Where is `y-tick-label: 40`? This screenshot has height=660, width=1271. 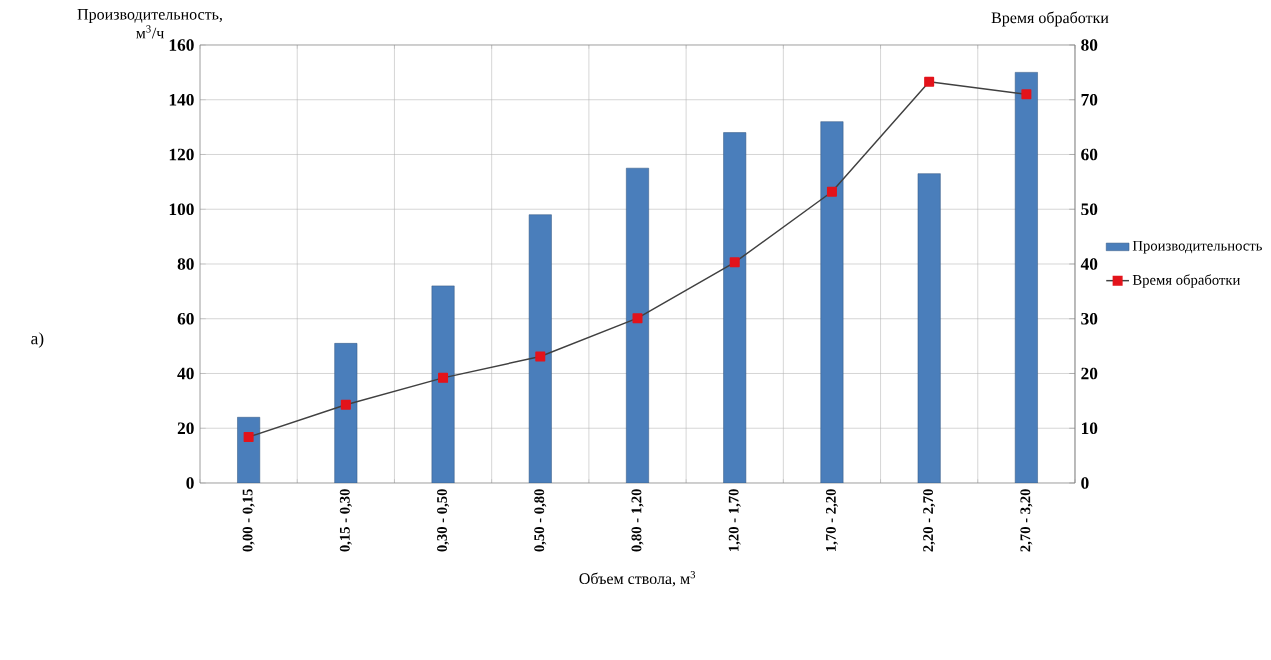 y-tick-label: 40 is located at coordinates (185, 373).